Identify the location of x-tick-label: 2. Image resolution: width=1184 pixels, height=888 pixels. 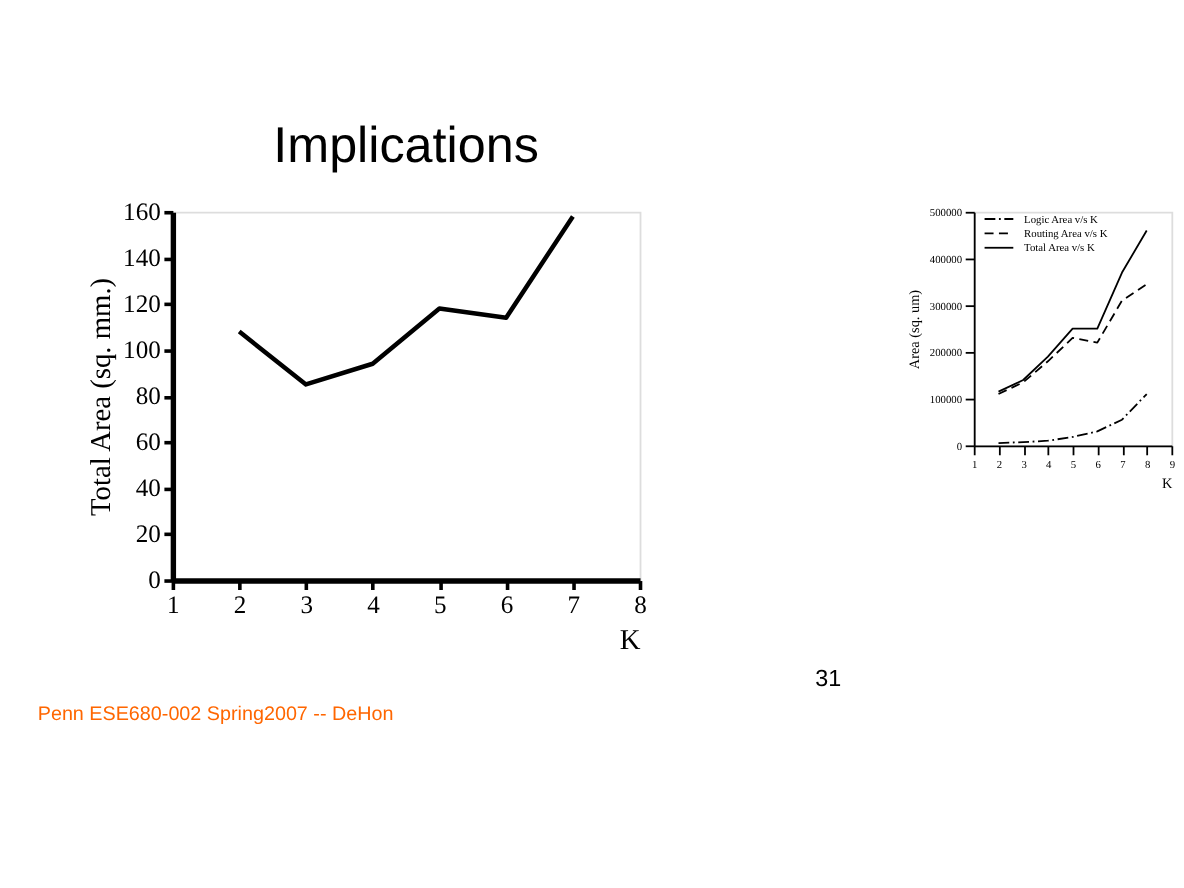
(240, 605).